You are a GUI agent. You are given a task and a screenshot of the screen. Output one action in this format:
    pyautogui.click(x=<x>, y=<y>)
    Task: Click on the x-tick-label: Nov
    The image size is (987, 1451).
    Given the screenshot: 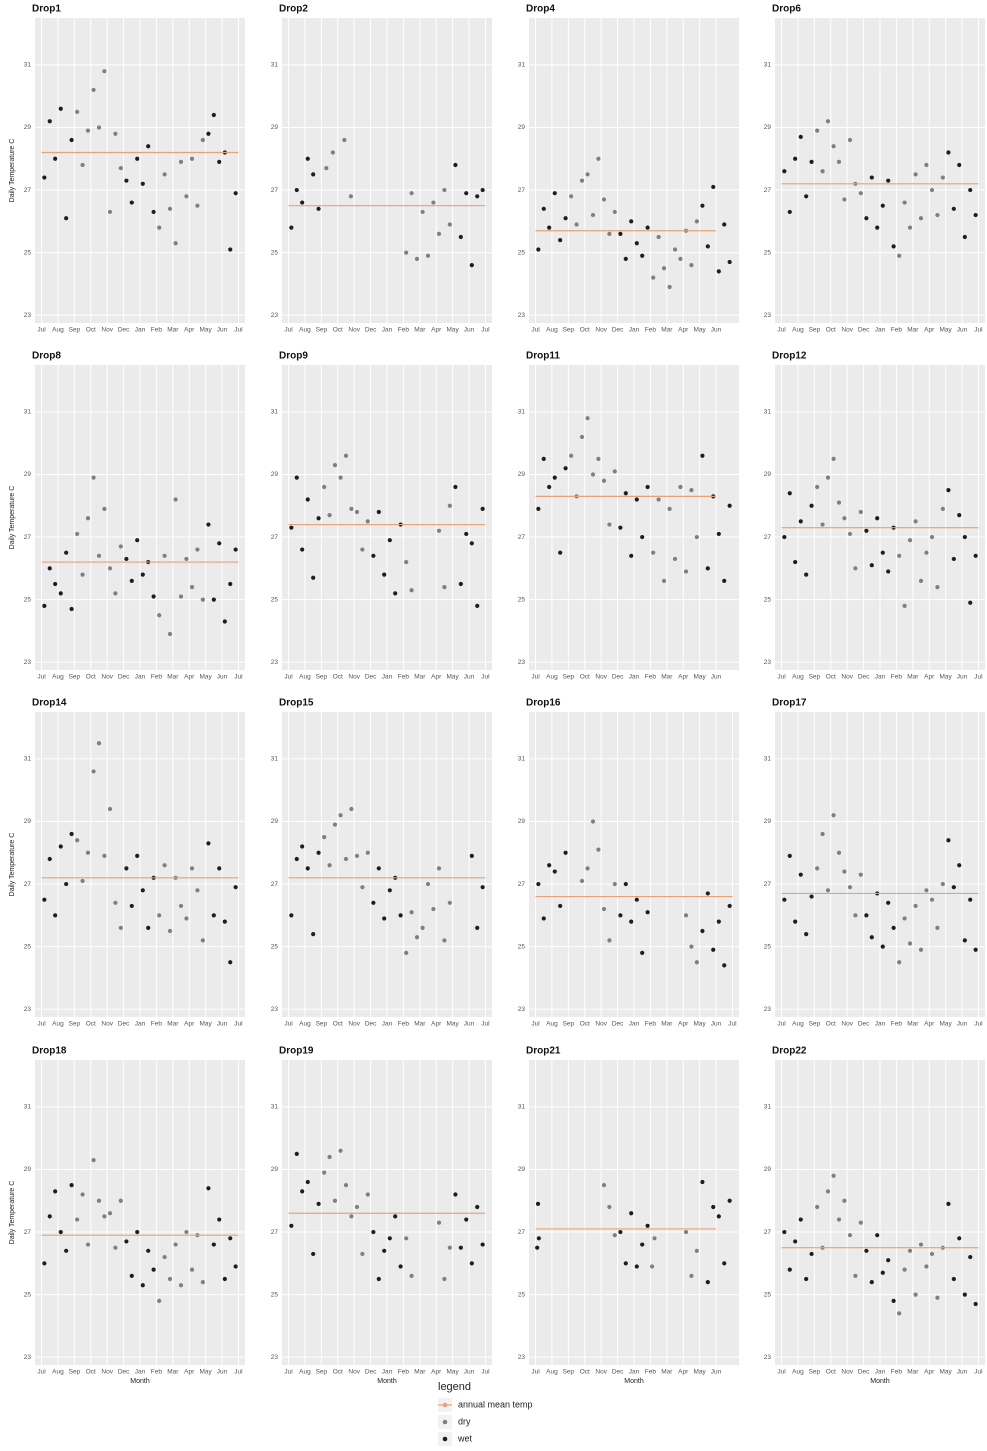 What is the action you would take?
    pyautogui.click(x=601, y=677)
    